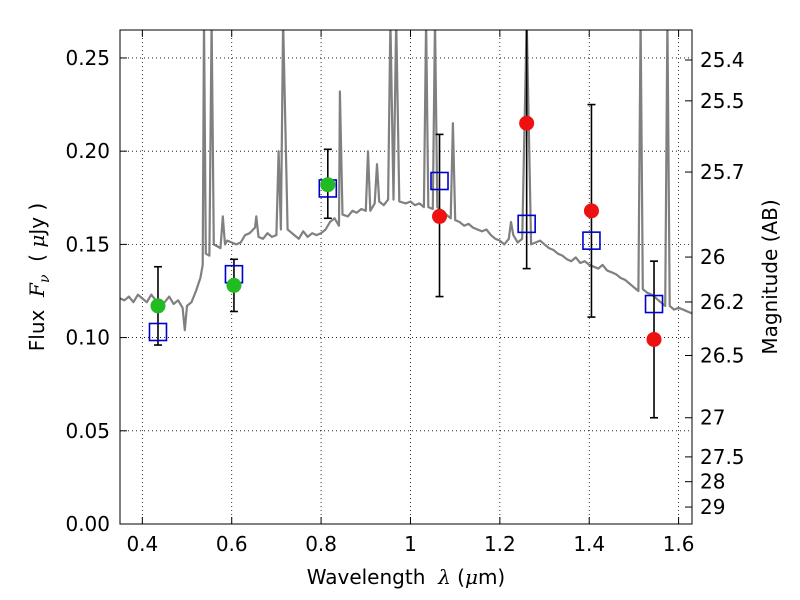 This screenshot has width=800, height=600. I want to click on x-tick-label: 1.6, so click(679, 544).